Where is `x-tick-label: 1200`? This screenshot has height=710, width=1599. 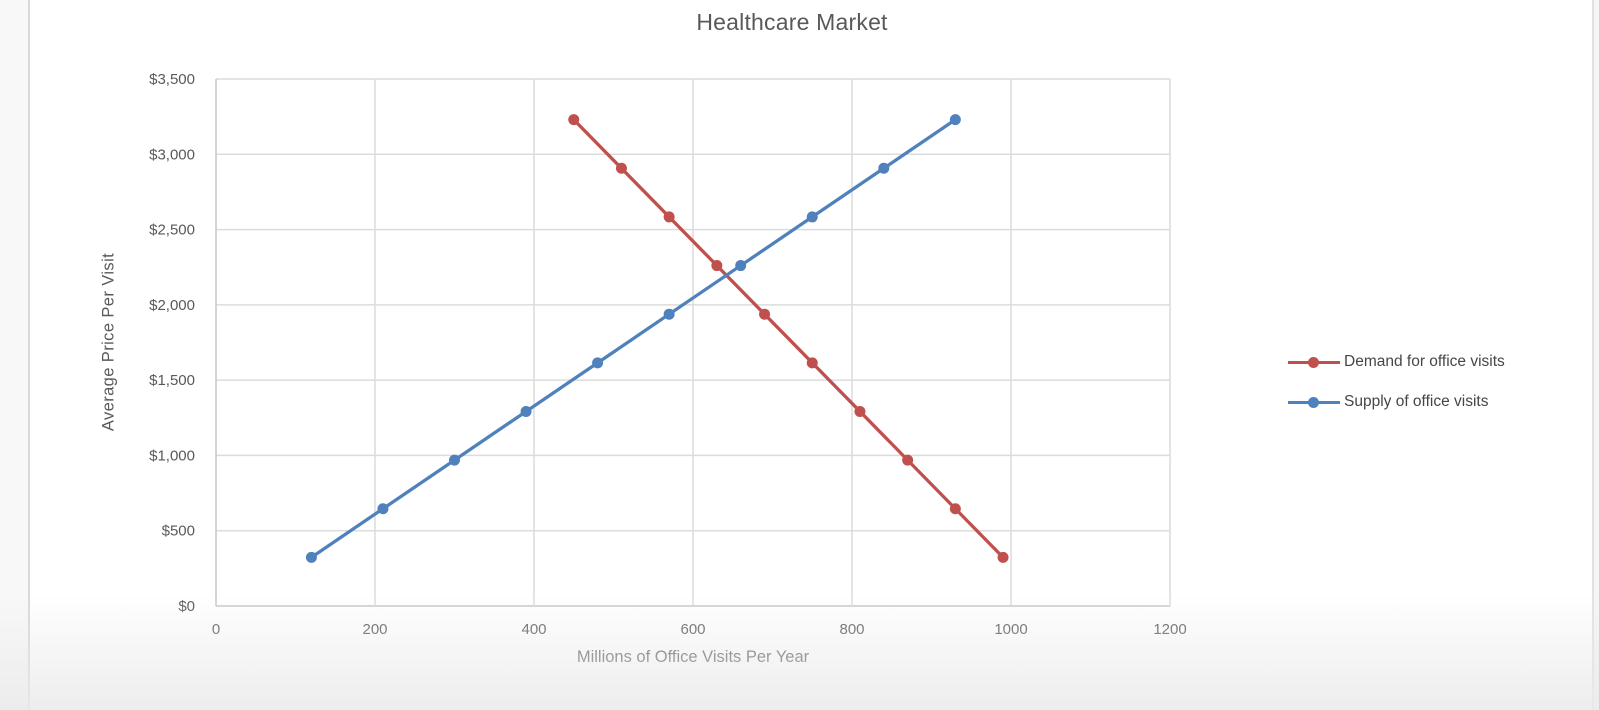
x-tick-label: 1200 is located at coordinates (1169, 629).